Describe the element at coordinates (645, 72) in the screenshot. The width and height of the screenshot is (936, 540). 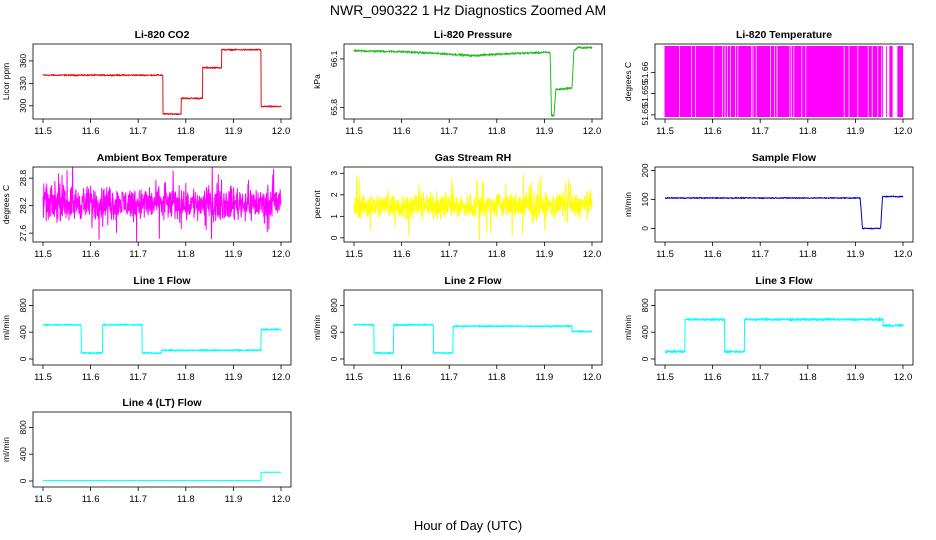
I see `chart-2-ytick: 51.66` at that location.